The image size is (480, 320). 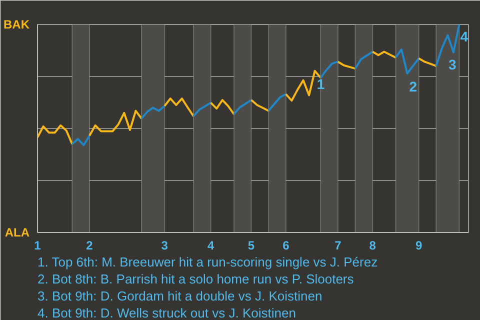 What do you see at coordinates (338, 245) in the screenshot?
I see `x-tick-label: 7` at bounding box center [338, 245].